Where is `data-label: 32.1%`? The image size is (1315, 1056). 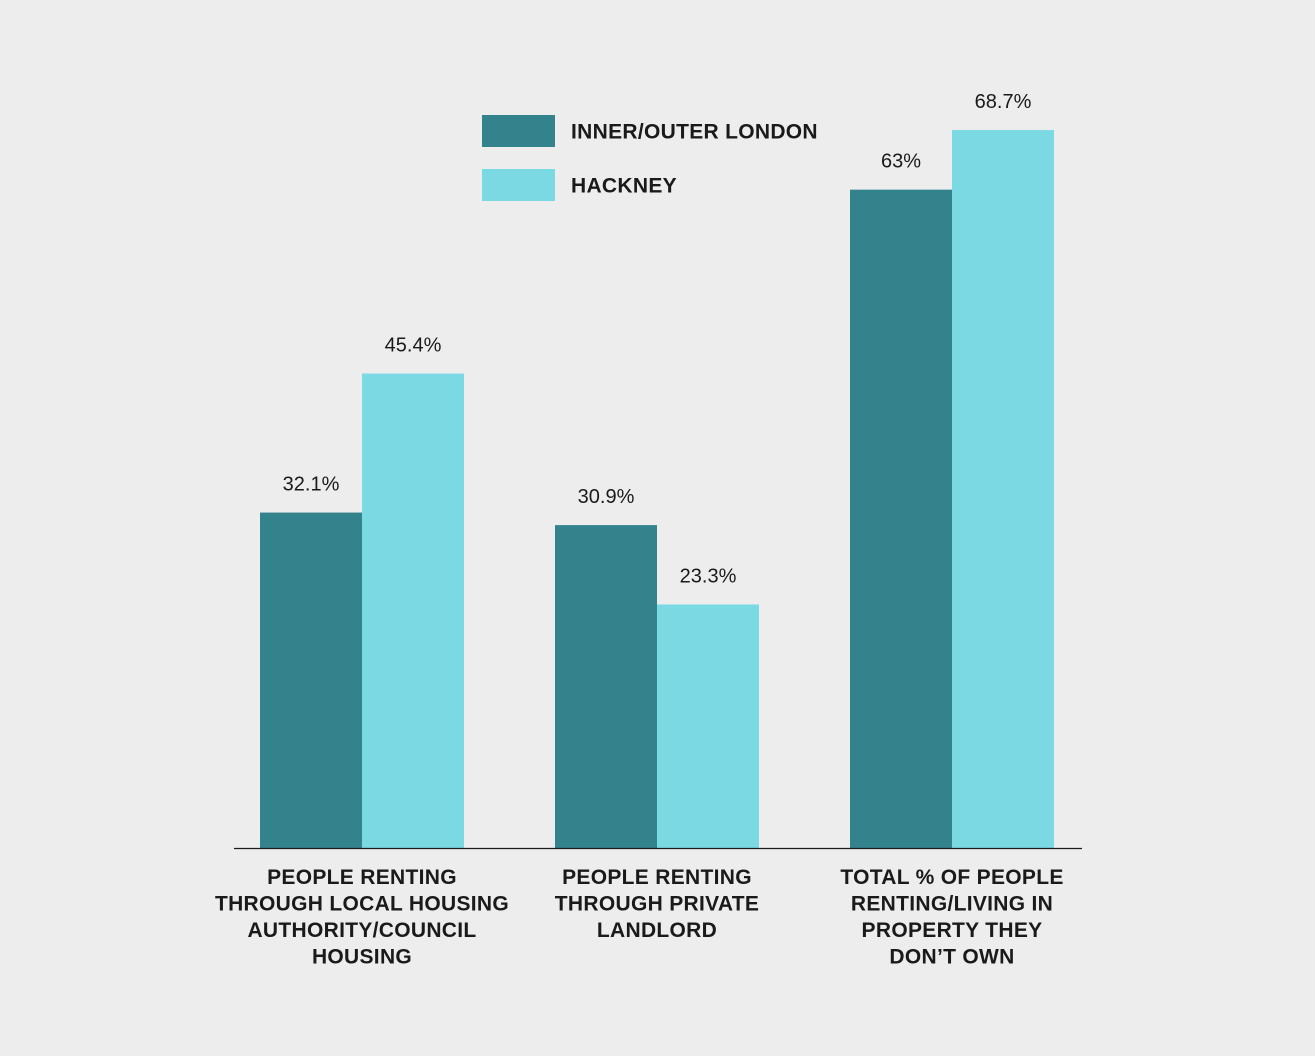 data-label: 32.1% is located at coordinates (311, 485).